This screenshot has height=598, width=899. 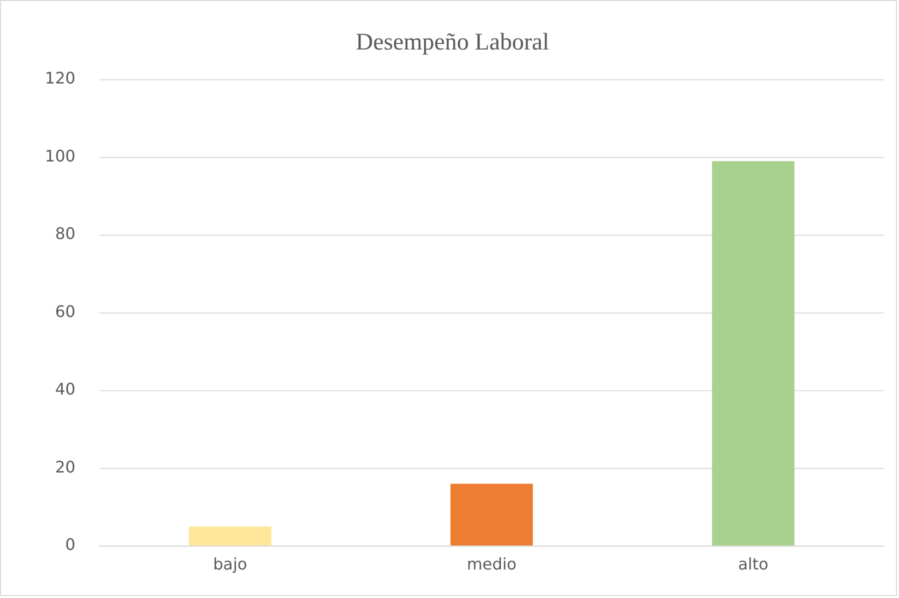 I want to click on y-tick-label: 40, so click(x=65, y=389).